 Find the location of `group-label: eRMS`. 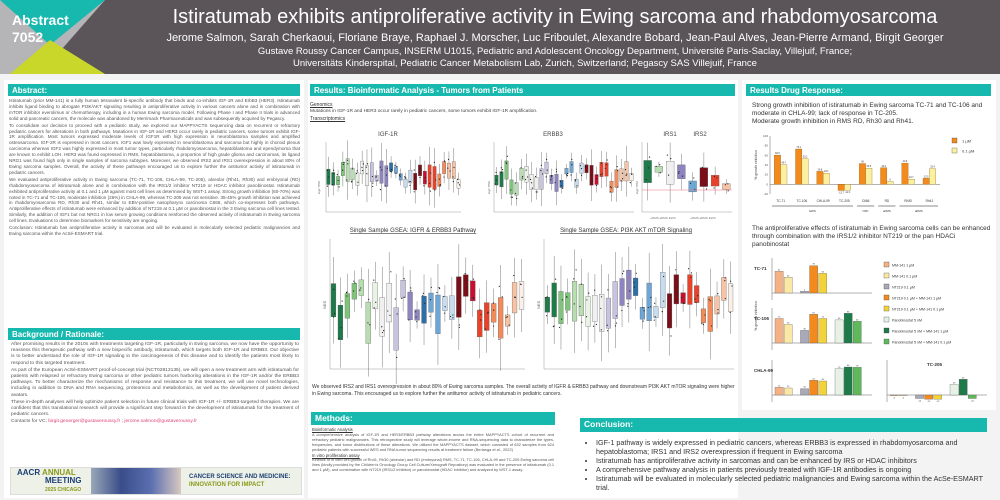

group-label: eRMS is located at coordinates (887, 211).